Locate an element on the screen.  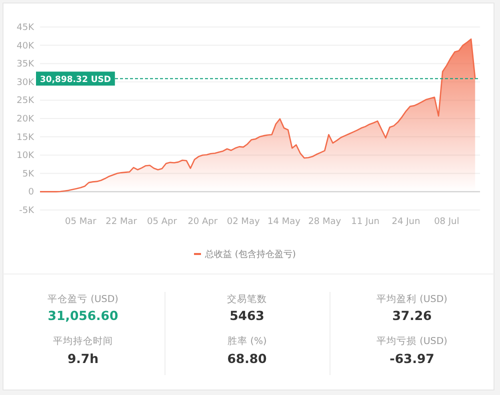
x-tick-label: 05 Mar is located at coordinates (81, 222).